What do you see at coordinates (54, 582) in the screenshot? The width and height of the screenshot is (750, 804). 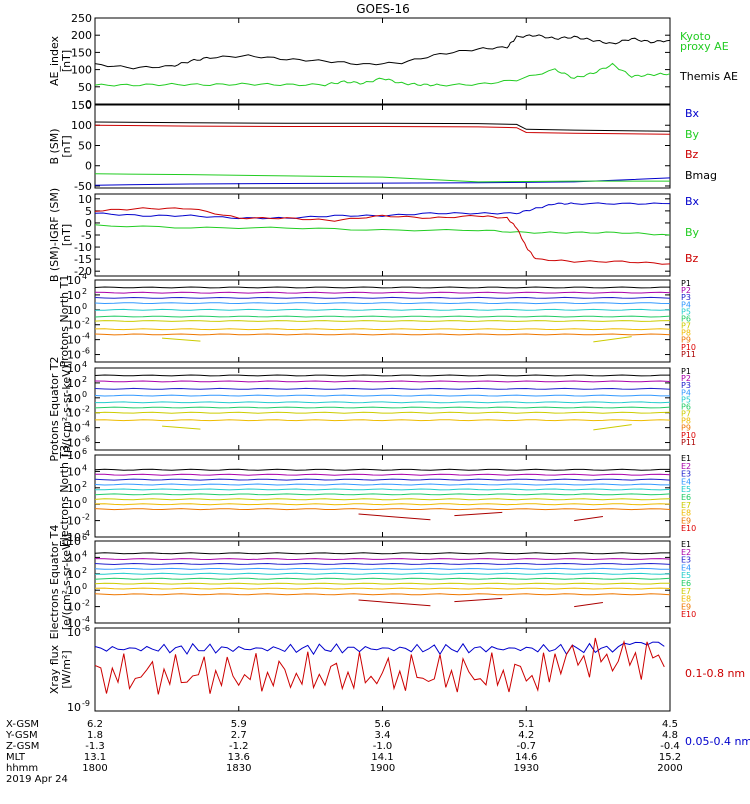 I see `ylabel-6: Electrons Equator T4` at bounding box center [54, 582].